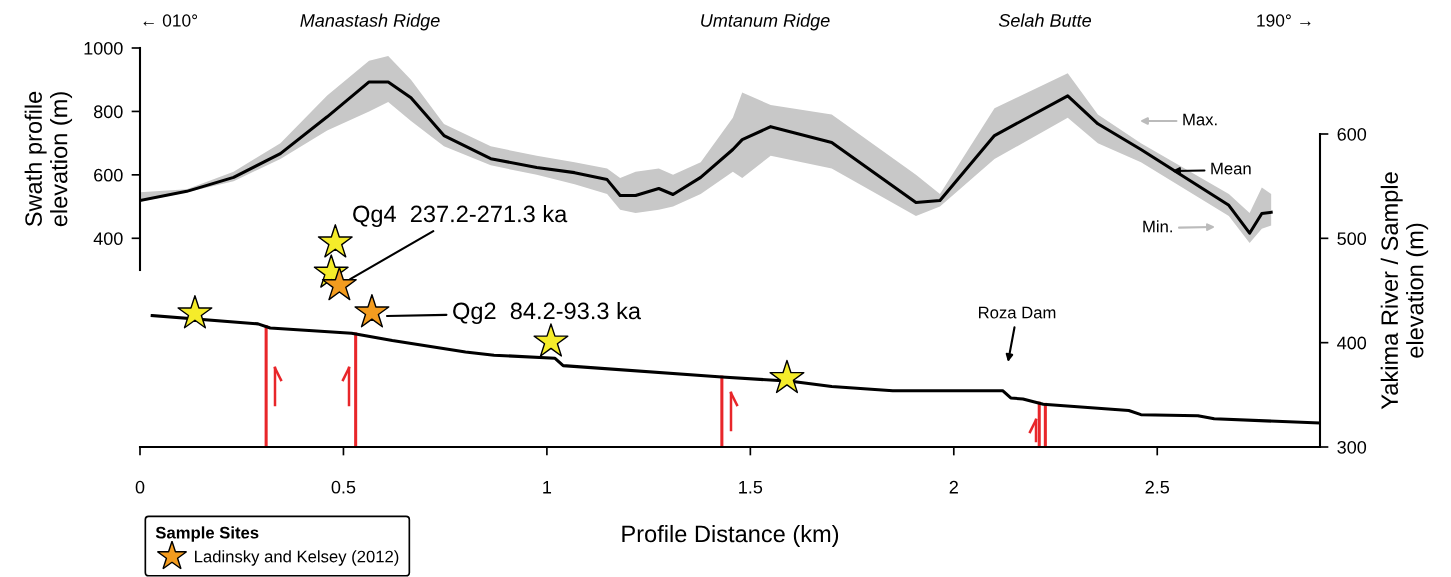  Describe the element at coordinates (1157, 226) in the screenshot. I see `annotation: Min.` at that location.